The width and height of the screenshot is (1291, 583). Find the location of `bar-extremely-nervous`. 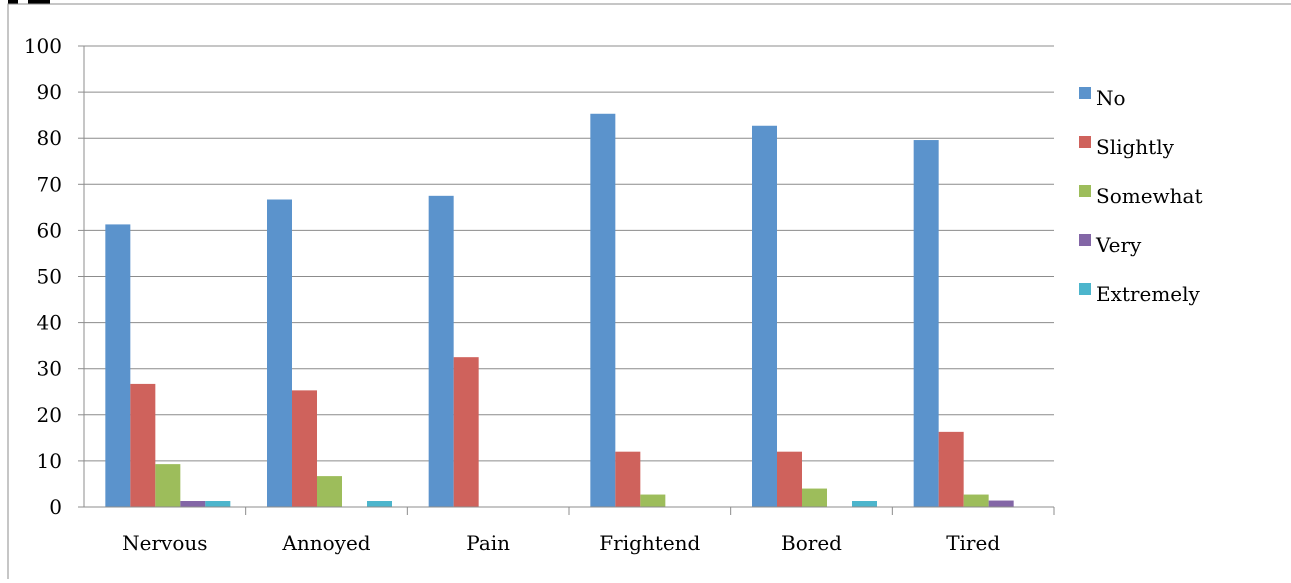

bar-extremely-nervous is located at coordinates (218, 504).